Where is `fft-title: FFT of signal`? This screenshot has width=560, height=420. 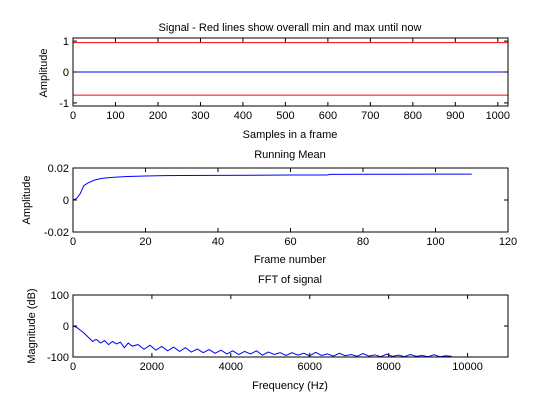 fft-title: FFT of signal is located at coordinates (290, 280).